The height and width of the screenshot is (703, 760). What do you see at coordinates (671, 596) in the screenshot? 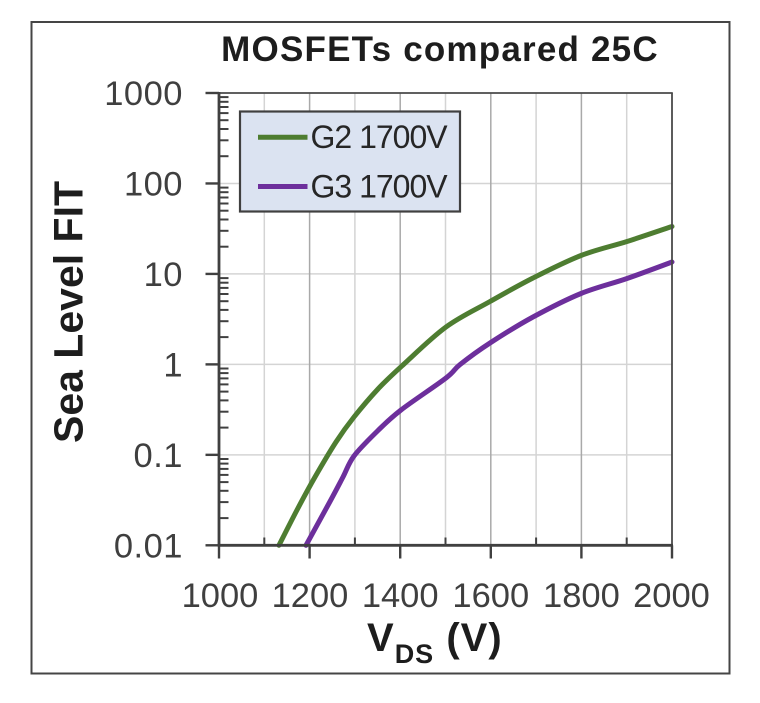
I see `svg-text: 2000` at bounding box center [671, 596].